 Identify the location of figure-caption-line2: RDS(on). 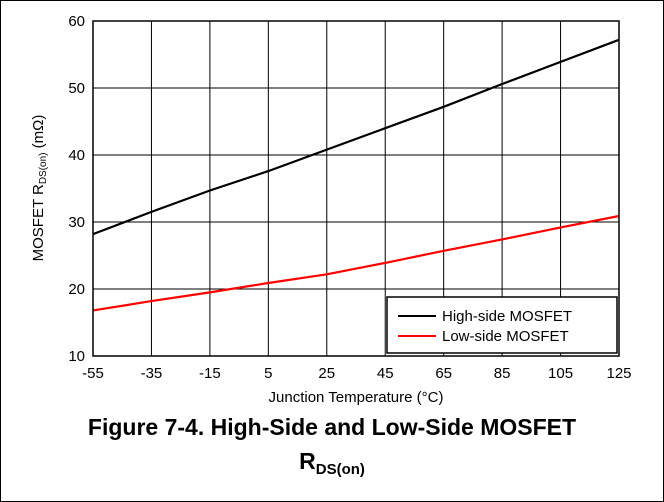
(332, 463).